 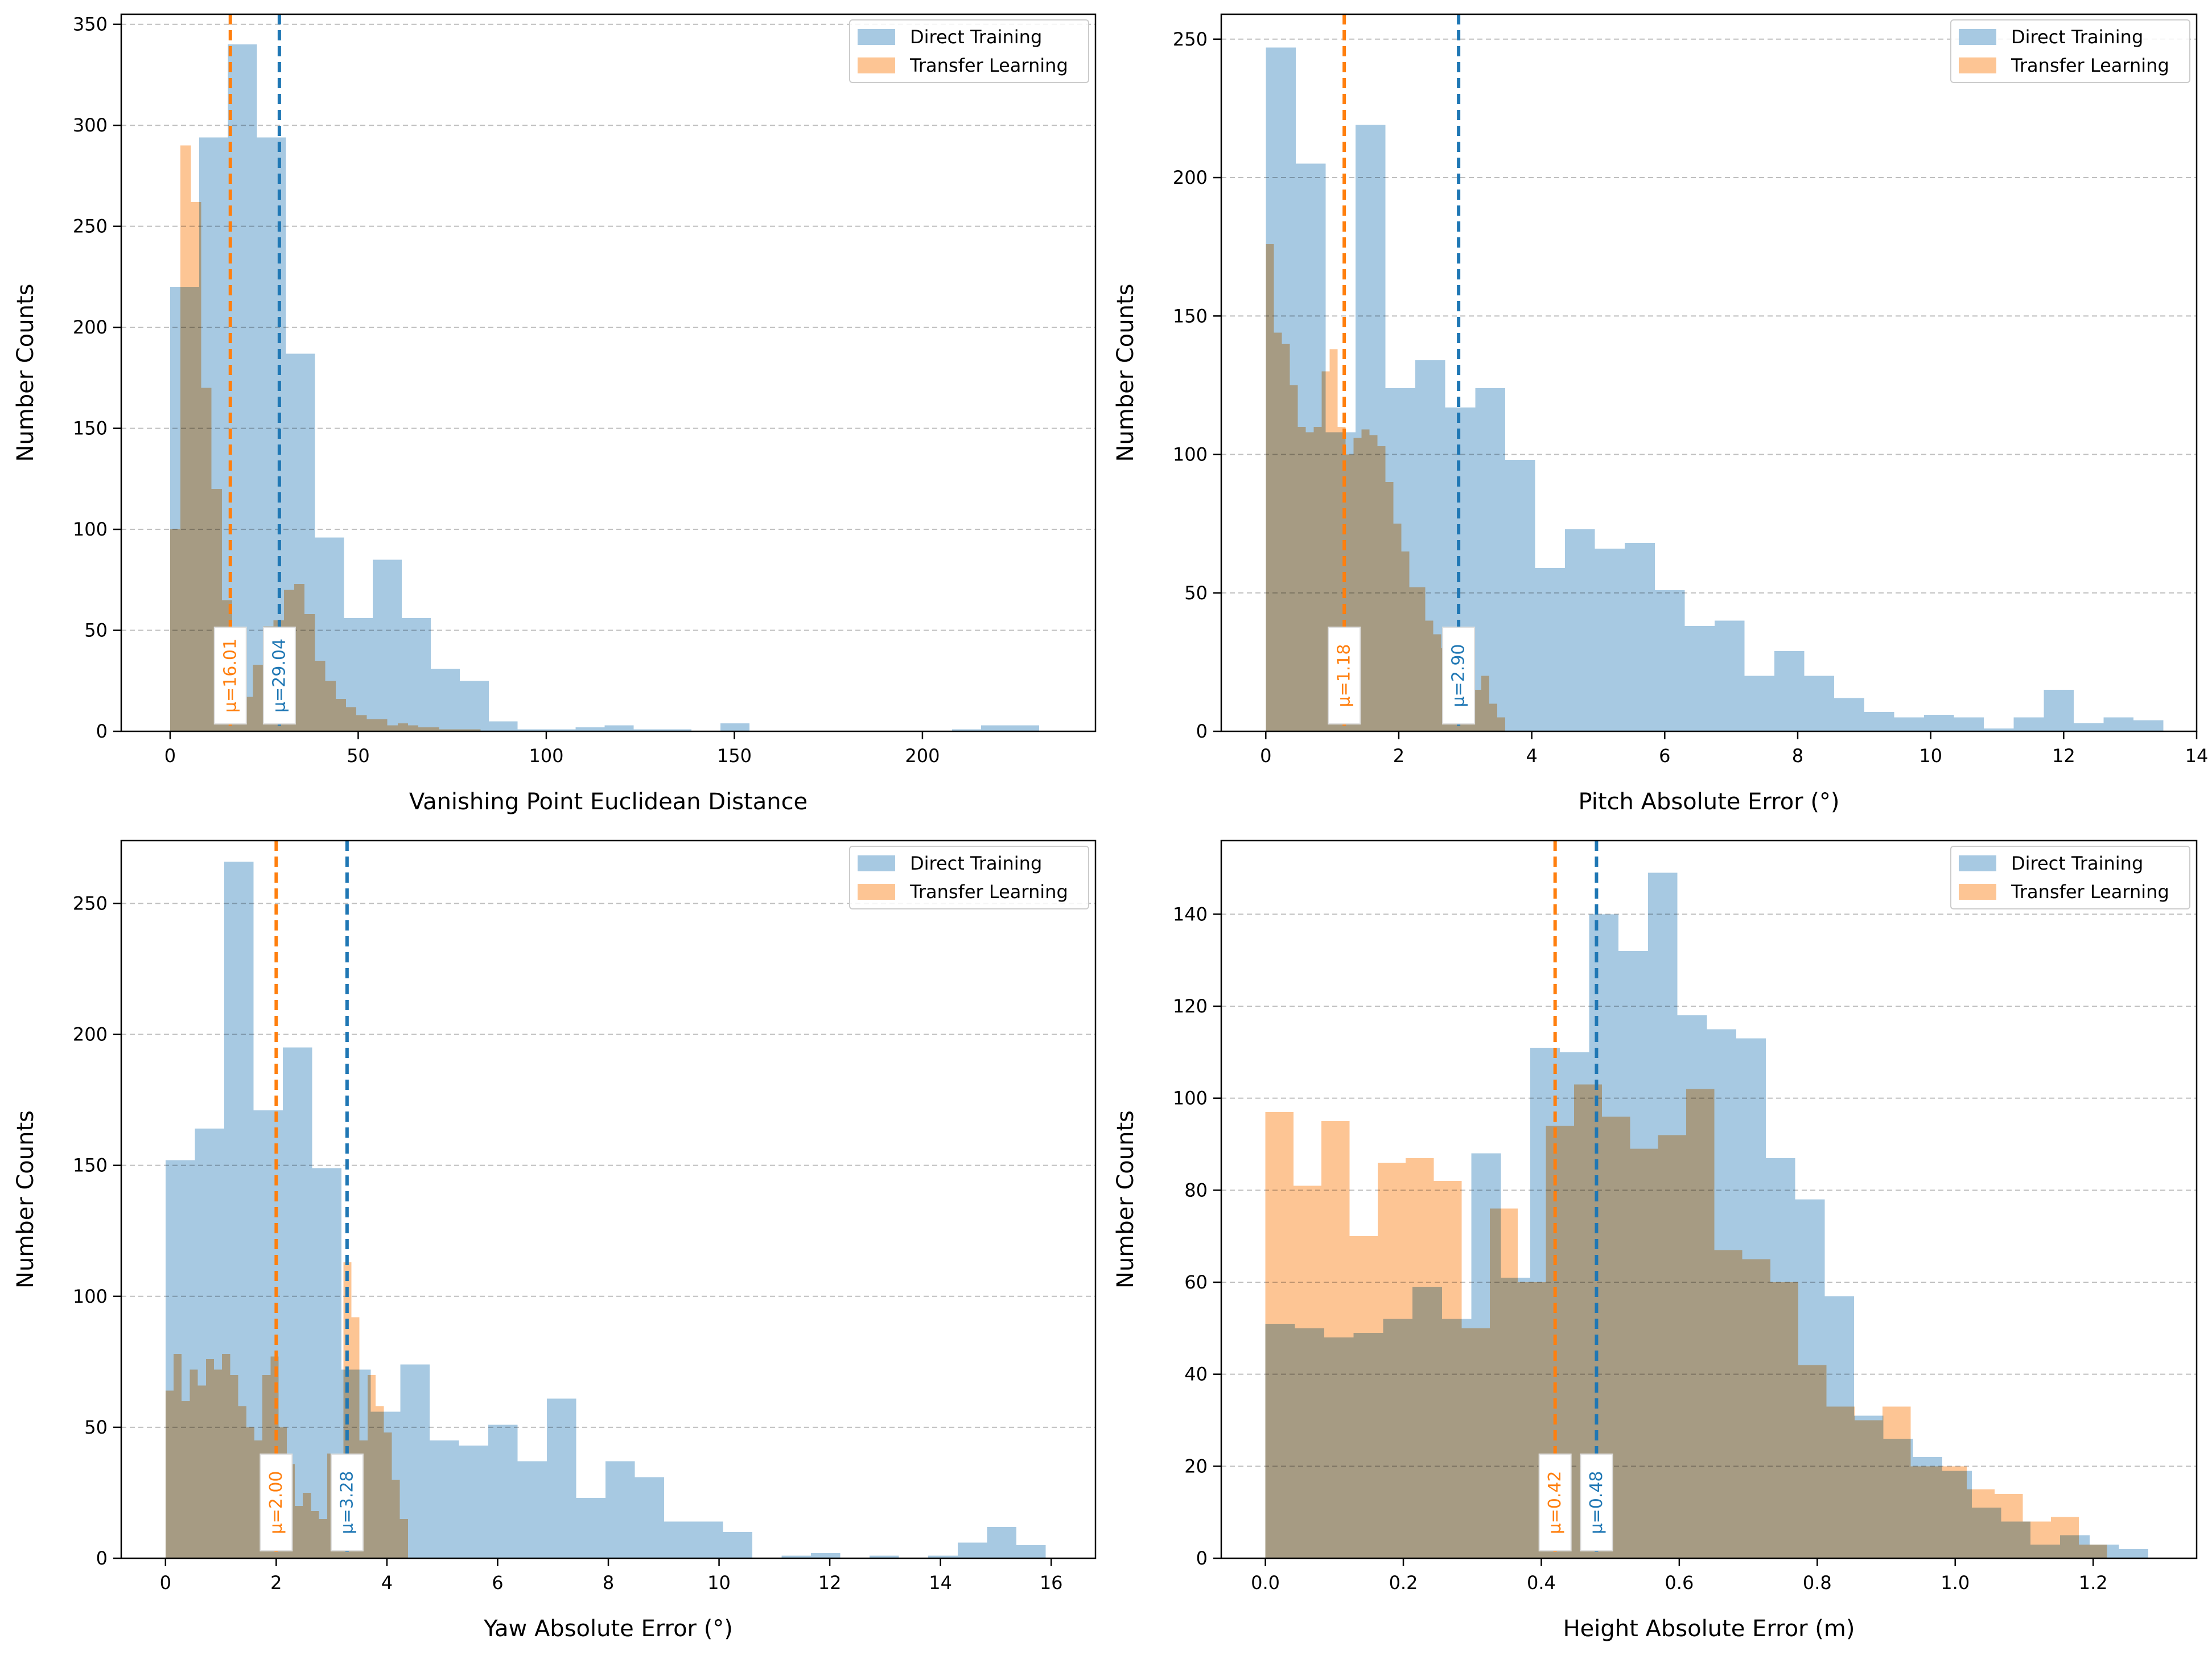 What do you see at coordinates (719, 1583) in the screenshot?
I see `x-tick-label: 10` at bounding box center [719, 1583].